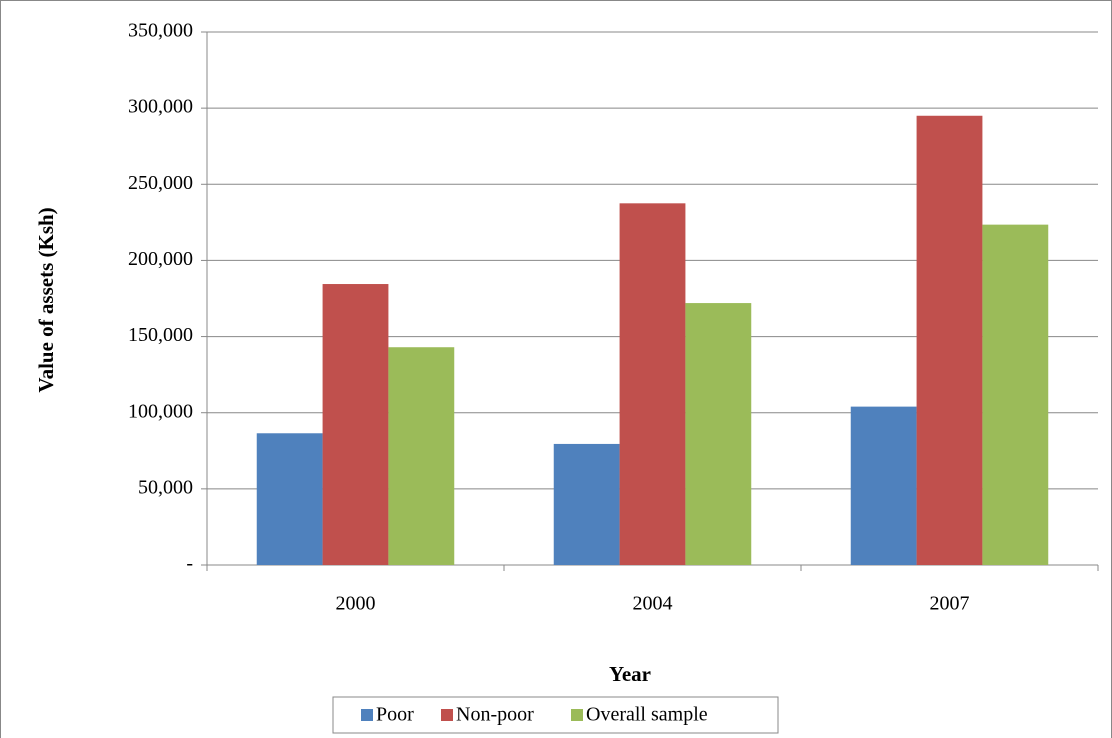  I want to click on y-tick-label: 300,000, so click(160, 107).